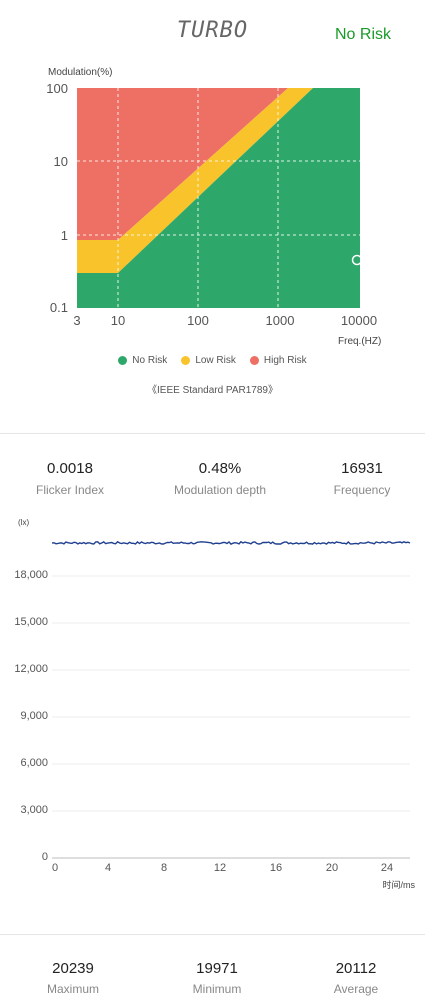  I want to click on lux-ytick: 9,000, so click(34, 716).